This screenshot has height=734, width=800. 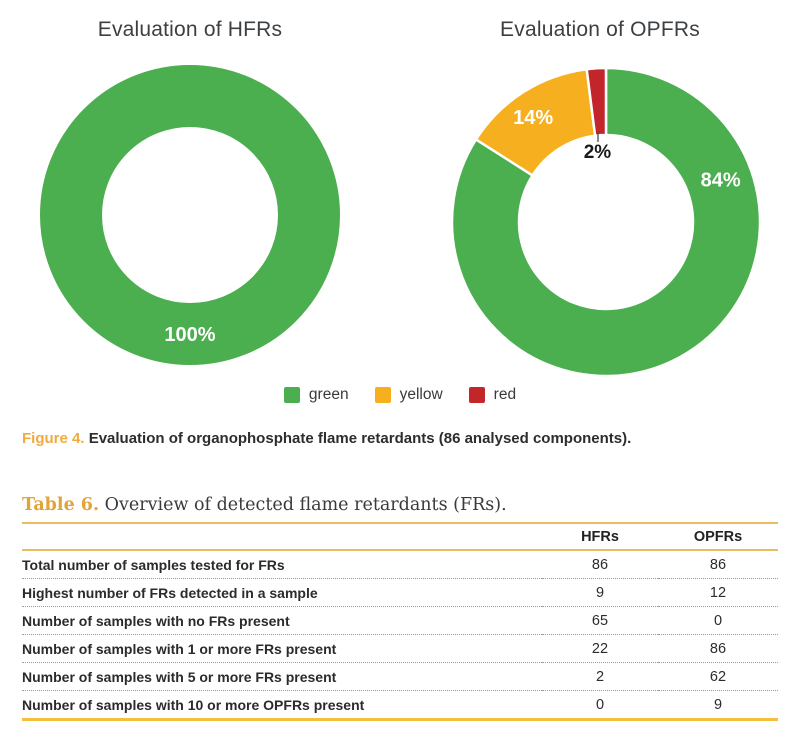 I want to click on table-row: Number of samples with no FRs present 65 0, so click(x=400, y=620).